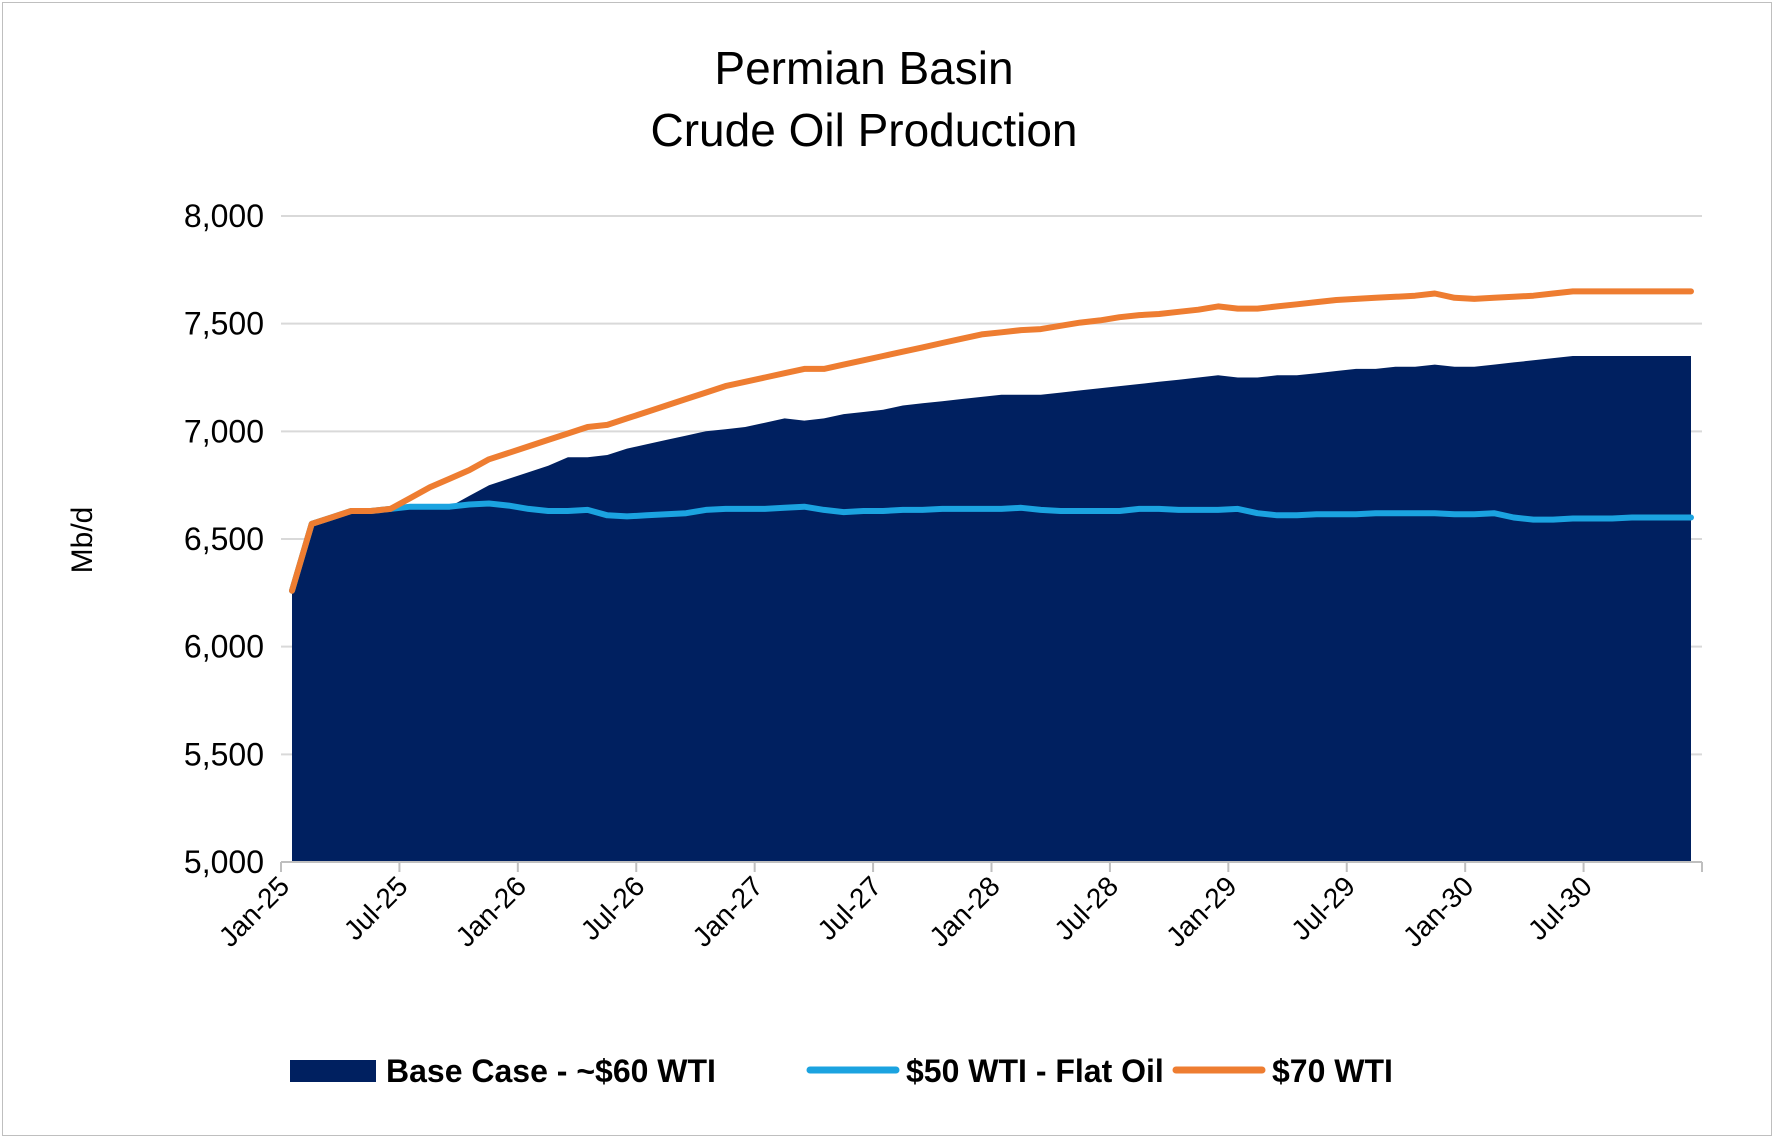  What do you see at coordinates (224, 324) in the screenshot?
I see `y-tick-label: 7,500` at bounding box center [224, 324].